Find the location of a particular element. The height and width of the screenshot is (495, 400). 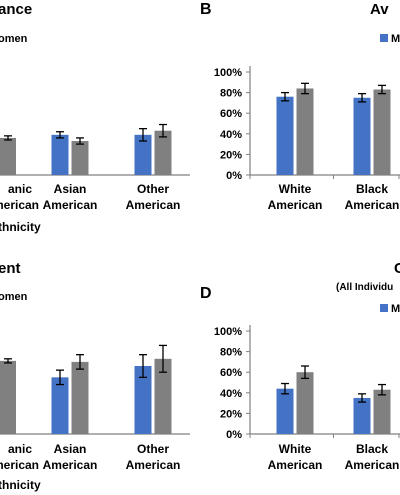

panel-label: D is located at coordinates (206, 293).